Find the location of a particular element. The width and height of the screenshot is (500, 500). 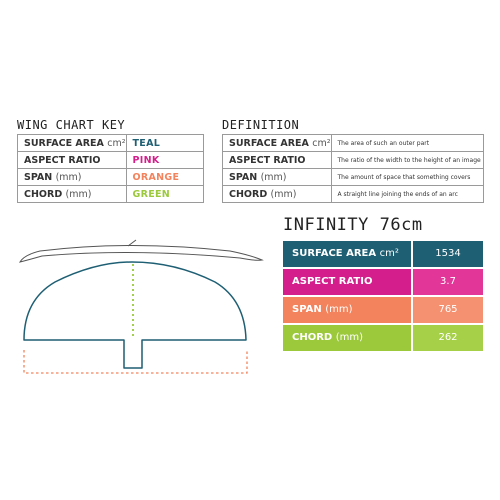

key-label: CHORD is located at coordinates (43, 194).